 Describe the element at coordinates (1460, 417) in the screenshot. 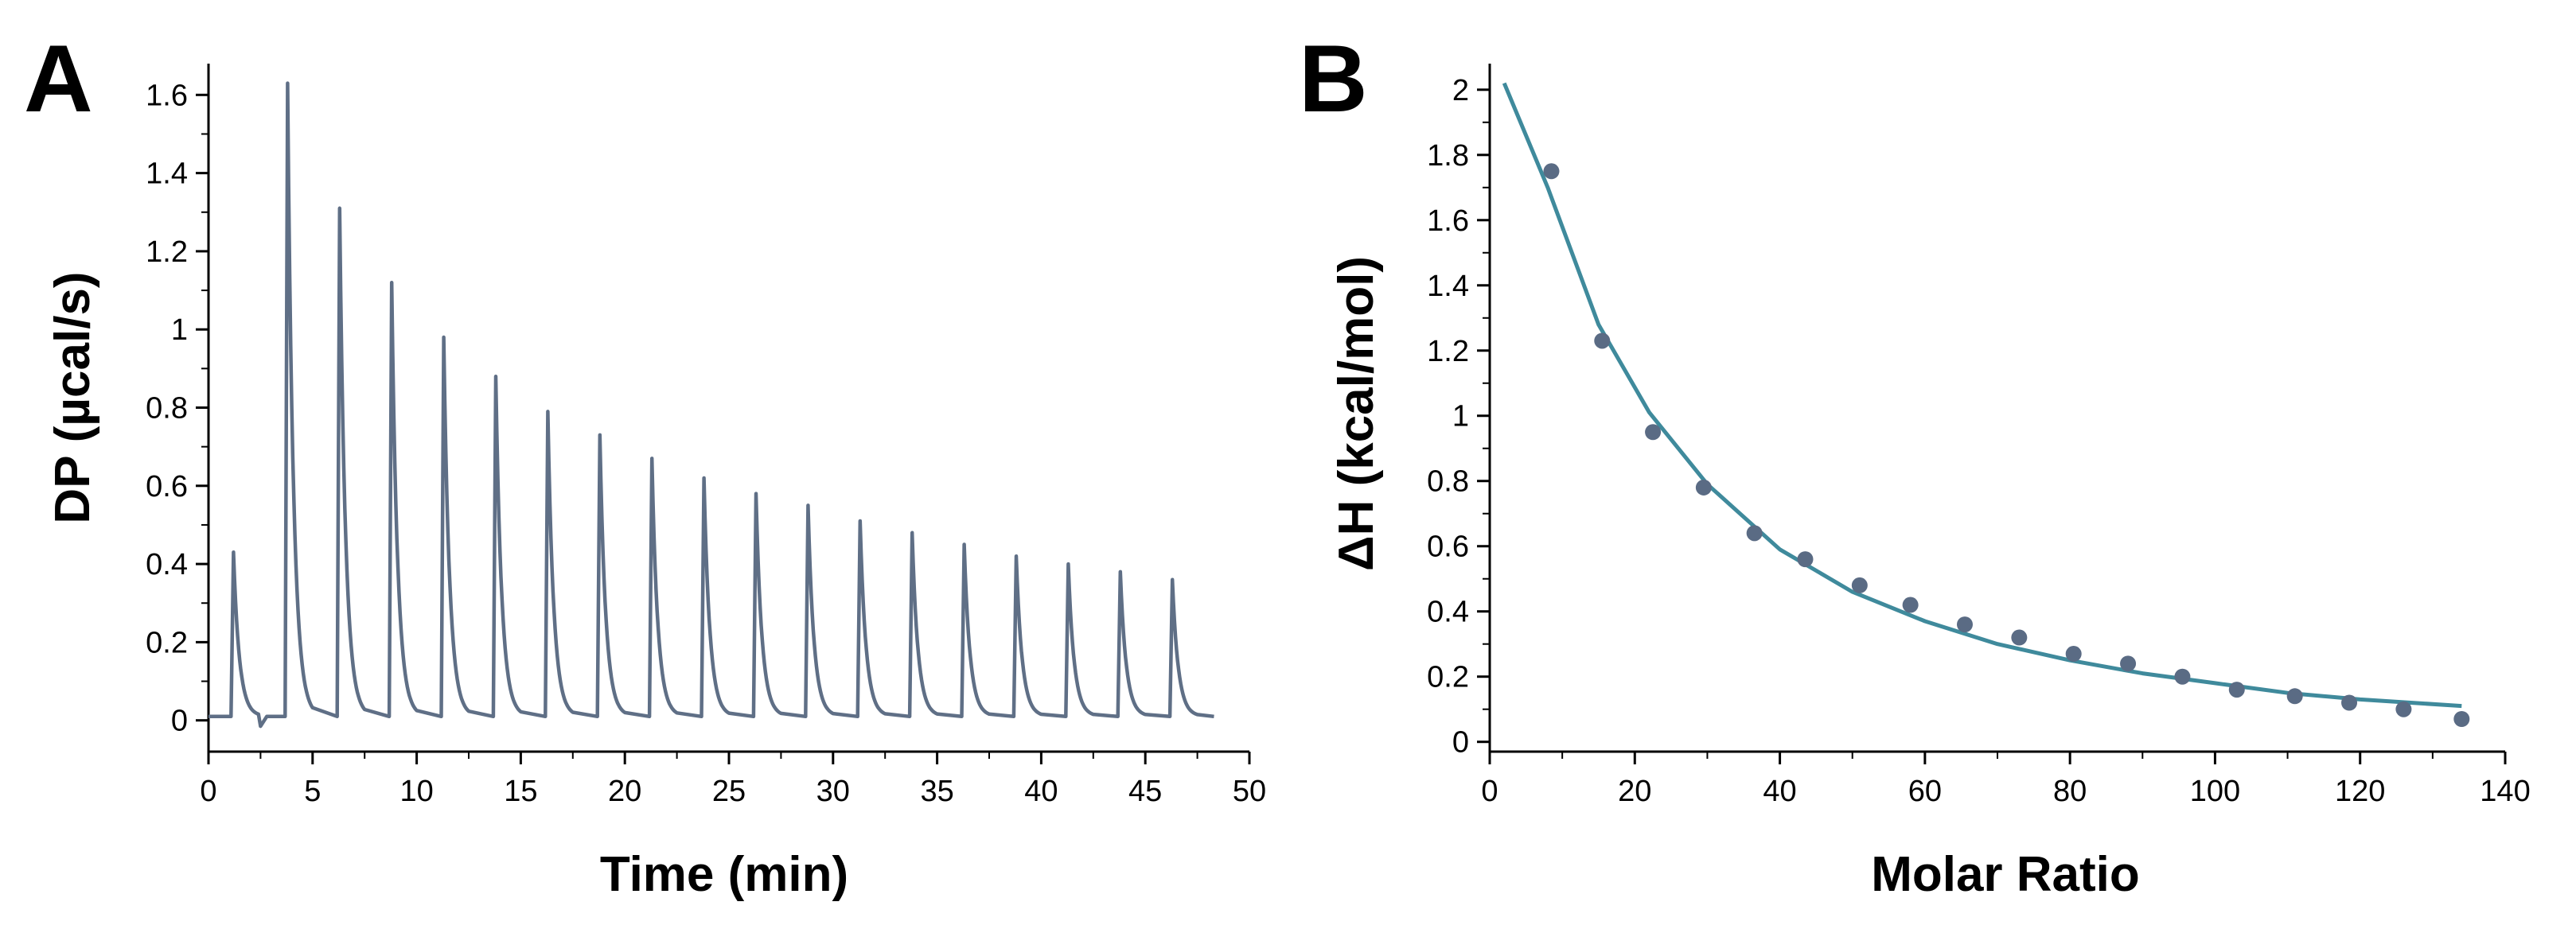

I see `panel-b-y-tick-label: 1` at that location.